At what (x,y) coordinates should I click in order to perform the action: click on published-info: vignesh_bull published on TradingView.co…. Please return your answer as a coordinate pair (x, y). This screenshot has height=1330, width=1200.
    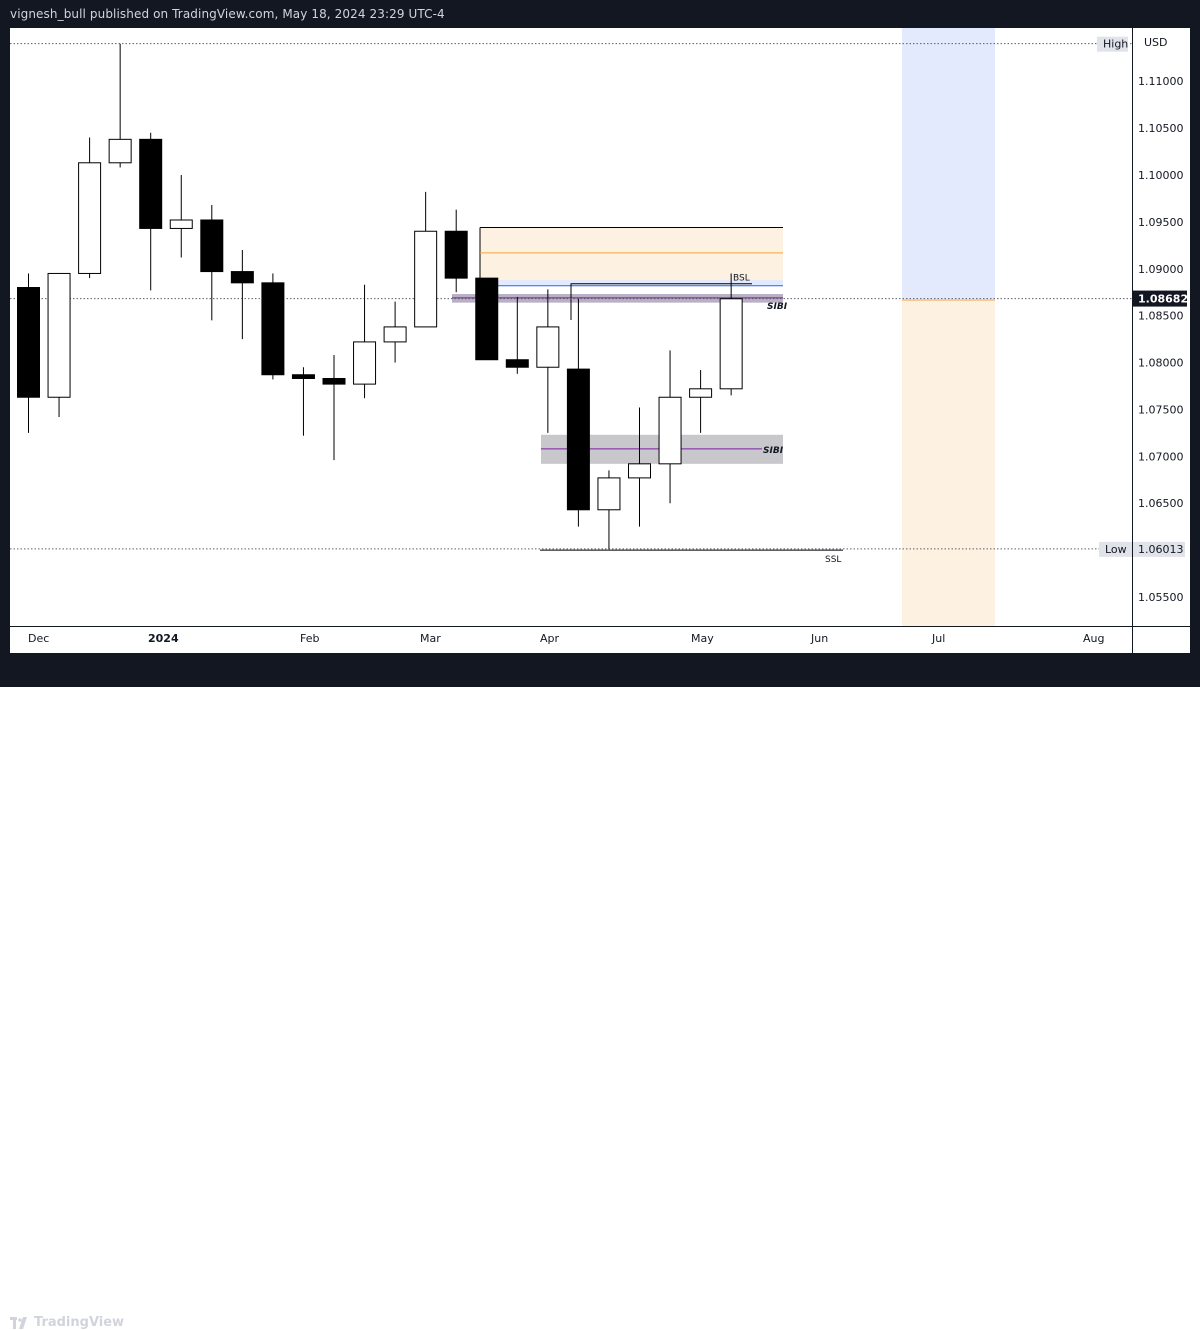
    Looking at the image, I should click on (227, 14).